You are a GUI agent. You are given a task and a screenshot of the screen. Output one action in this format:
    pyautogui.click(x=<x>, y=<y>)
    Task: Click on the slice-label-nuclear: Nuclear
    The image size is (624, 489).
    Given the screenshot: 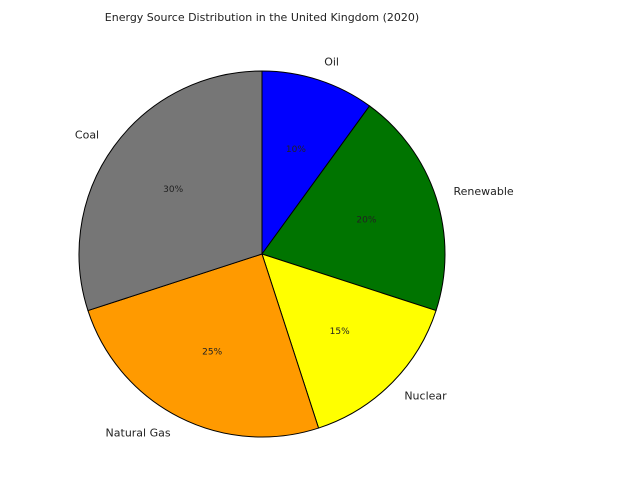 What is the action you would take?
    pyautogui.click(x=425, y=395)
    